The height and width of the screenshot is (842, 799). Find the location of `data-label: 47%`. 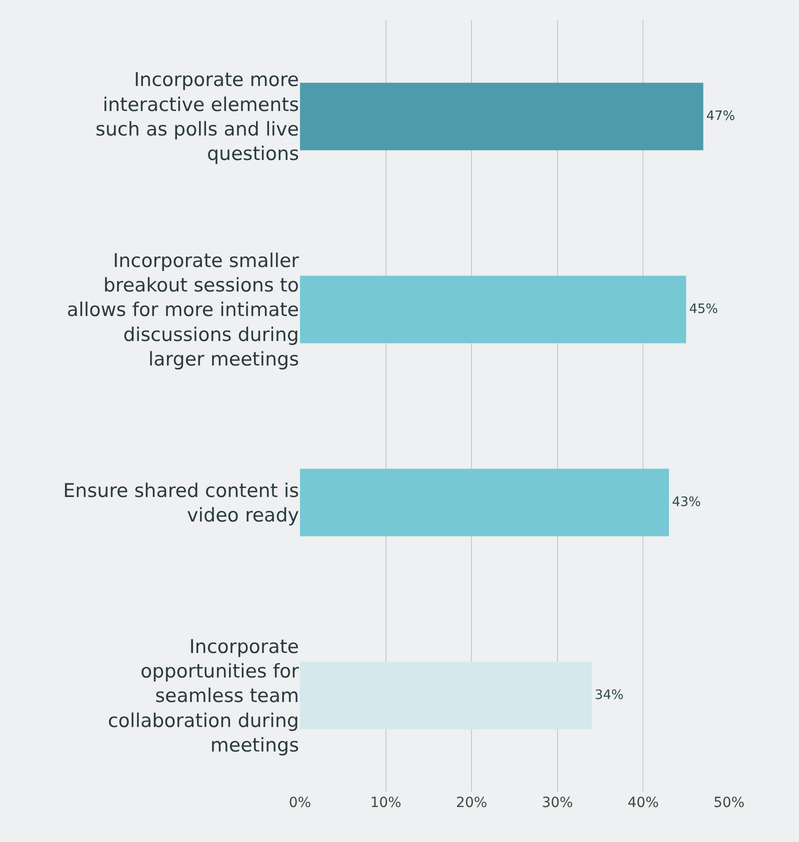

data-label: 47% is located at coordinates (721, 116).